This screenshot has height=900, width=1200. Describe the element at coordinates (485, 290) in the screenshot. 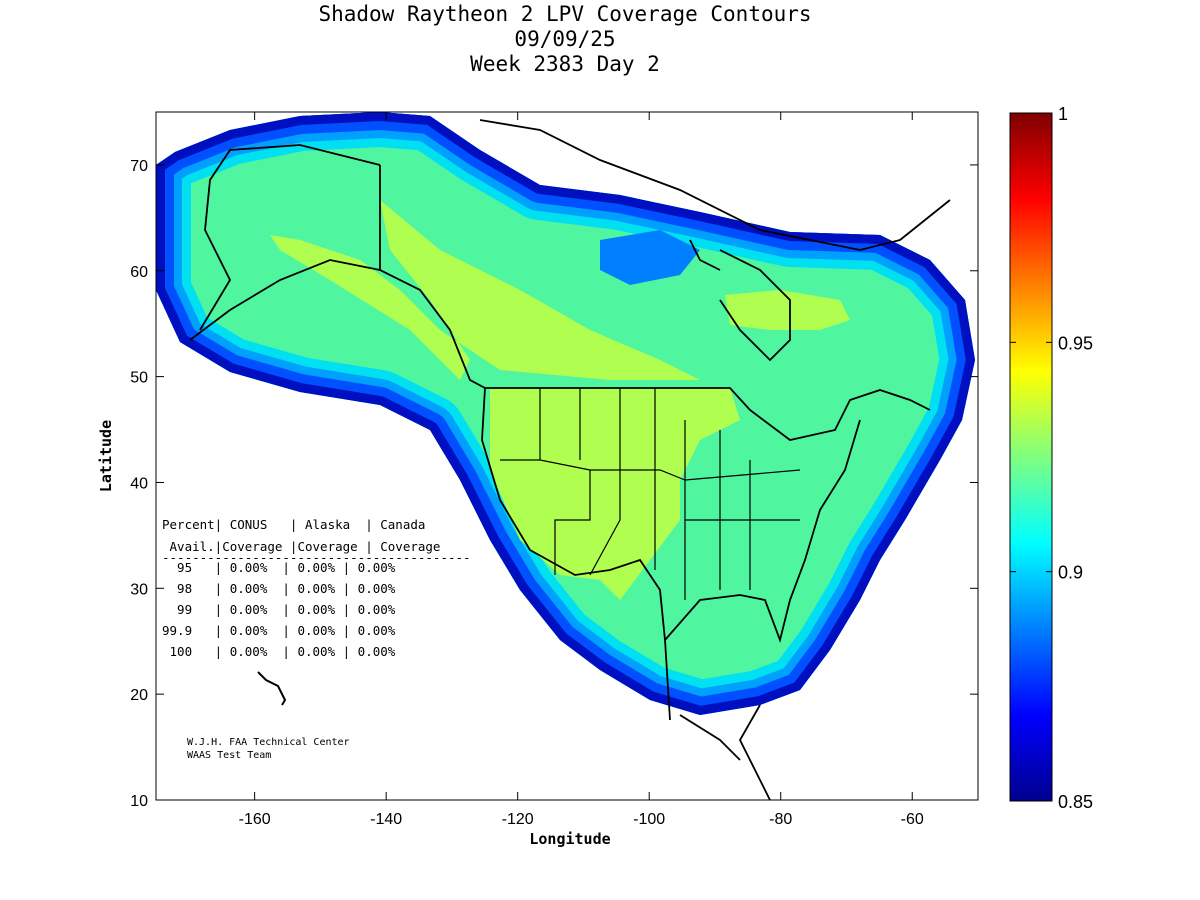

I see `coverage-high-region-canada` at that location.